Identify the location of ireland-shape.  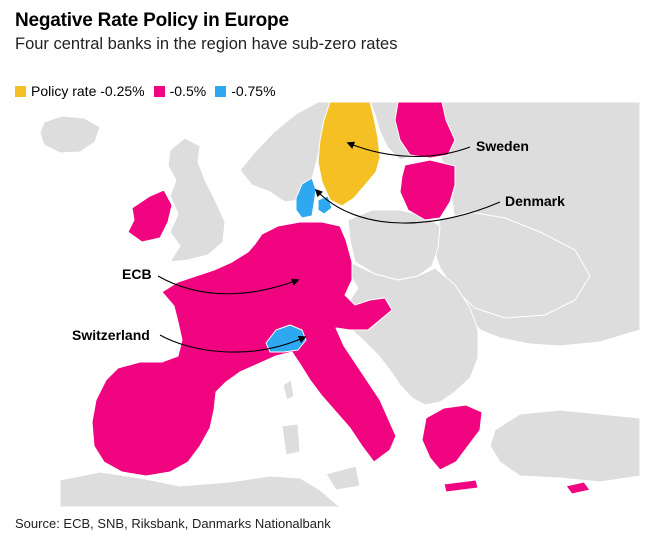
(150, 216).